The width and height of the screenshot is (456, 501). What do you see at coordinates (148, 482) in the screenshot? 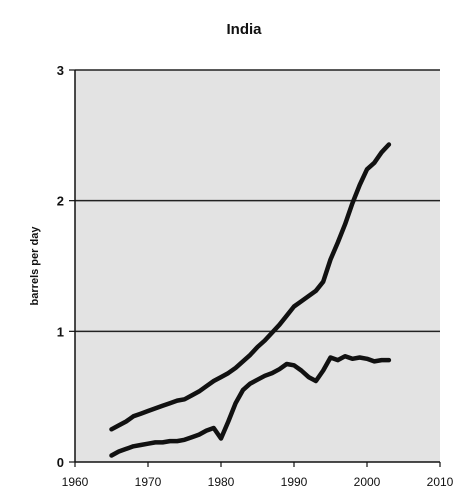
I see `x-tick-label-1970: 1970` at bounding box center [148, 482].